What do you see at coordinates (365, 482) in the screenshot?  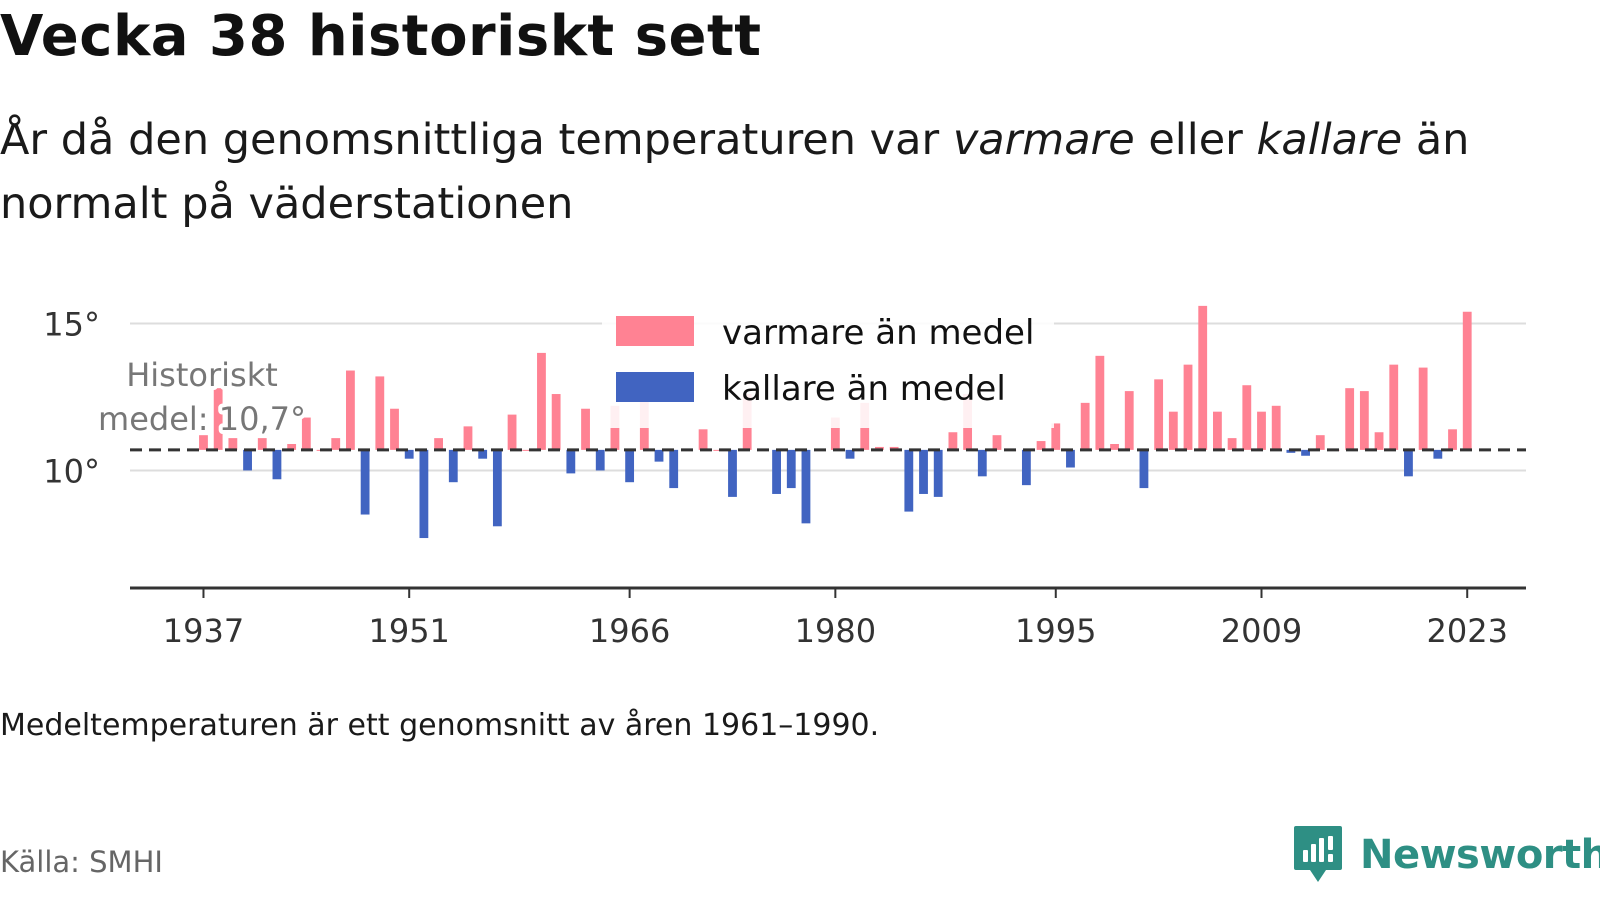 I see `bar-1948` at bounding box center [365, 482].